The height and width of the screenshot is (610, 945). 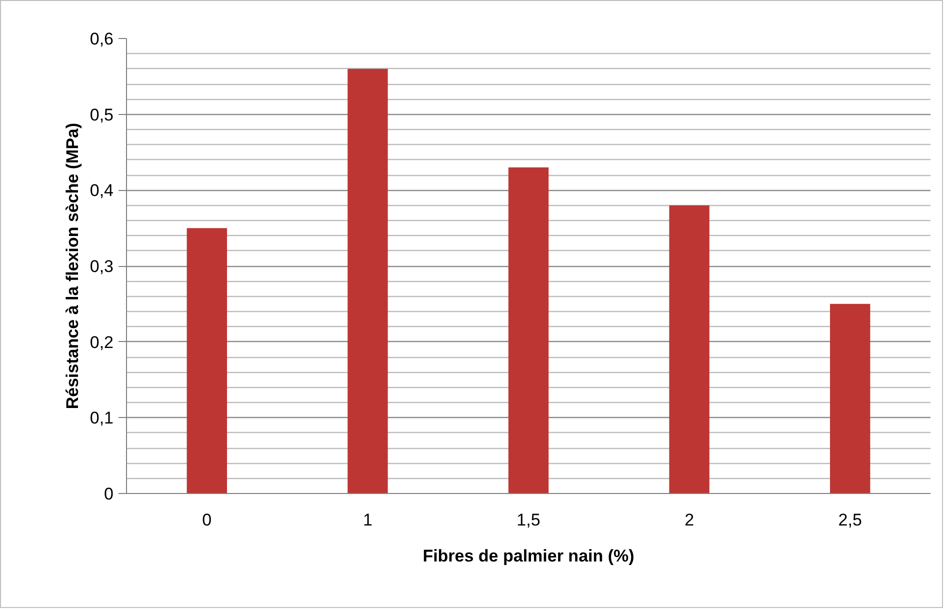 I want to click on y-tick-label: 0,1, so click(x=102, y=418).